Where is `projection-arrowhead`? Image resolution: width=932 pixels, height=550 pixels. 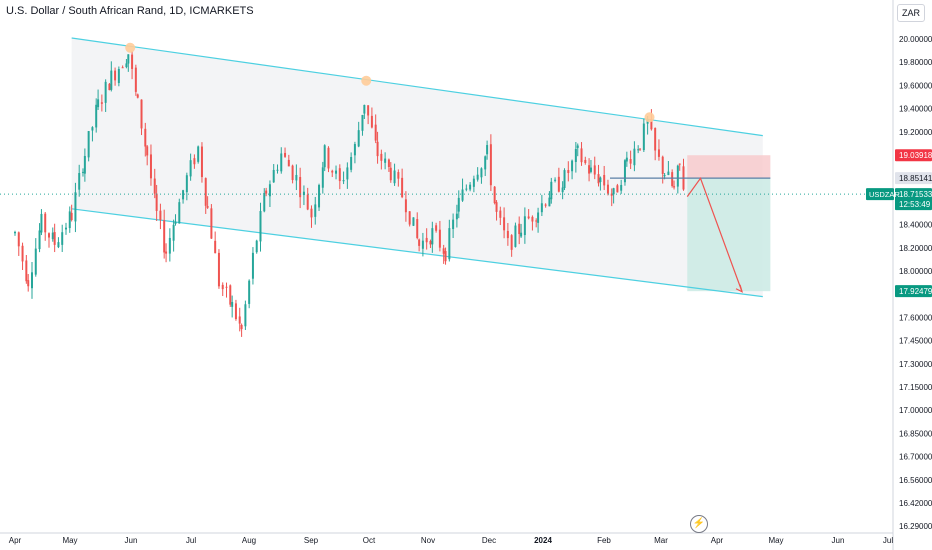
projection-arrowhead is located at coordinates (739, 288).